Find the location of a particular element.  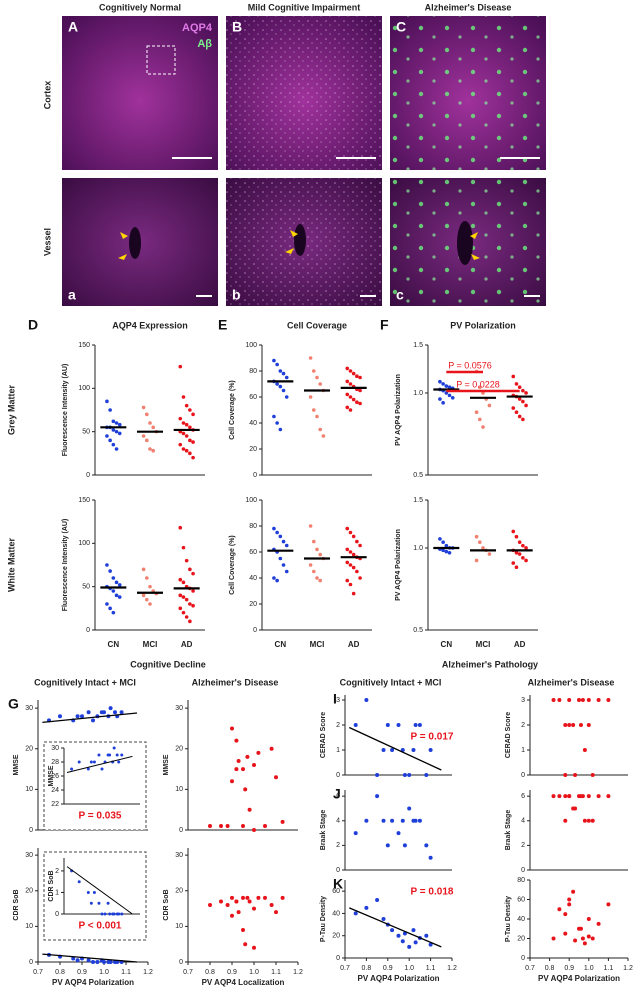

y-tick-label: 20 is located at coordinates (179, 891).